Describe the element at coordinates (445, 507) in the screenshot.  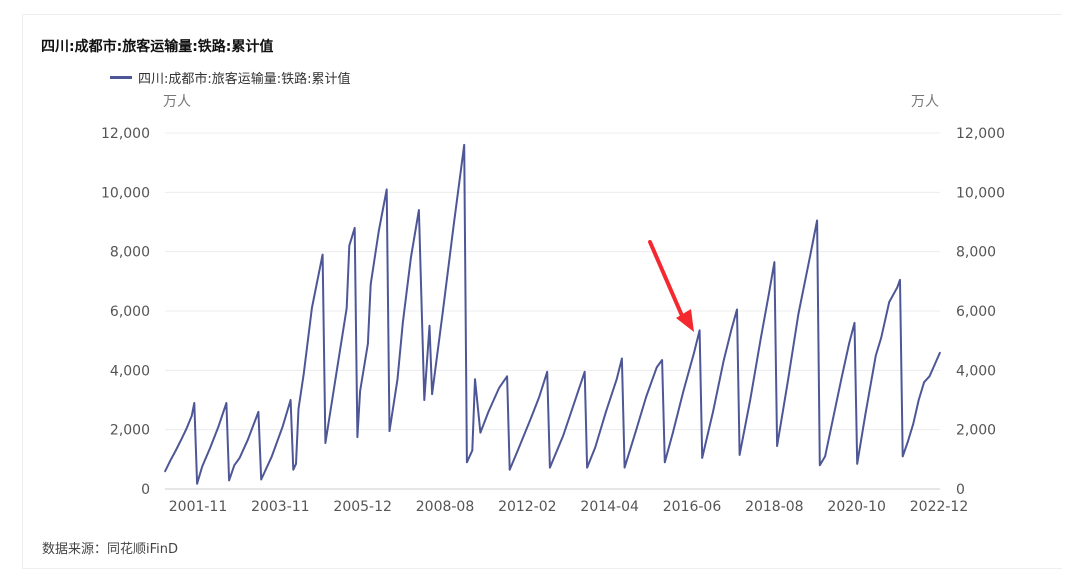
I see `x-tick-label: 2008-08` at that location.